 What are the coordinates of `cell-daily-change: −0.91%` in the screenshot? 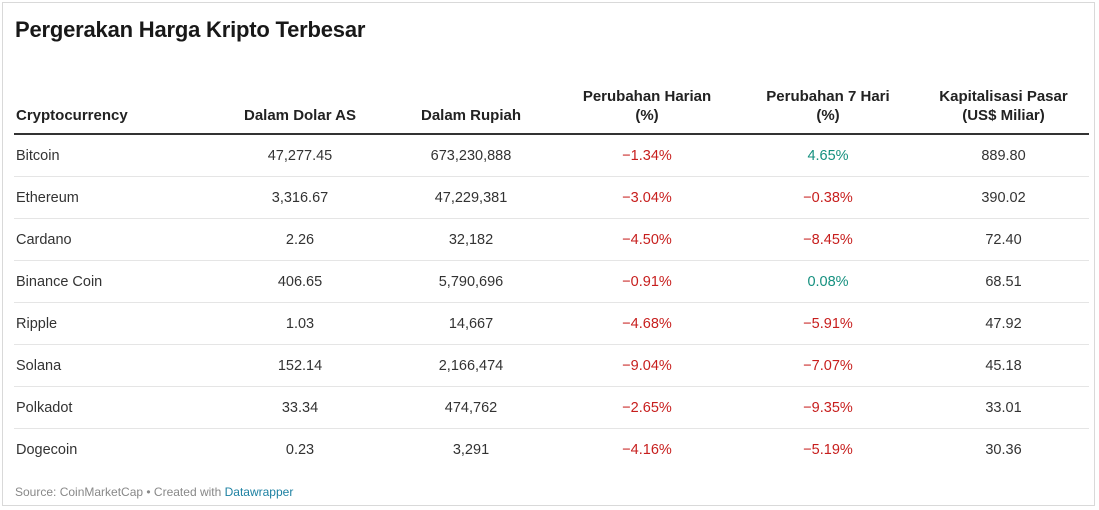 It's located at (647, 281).